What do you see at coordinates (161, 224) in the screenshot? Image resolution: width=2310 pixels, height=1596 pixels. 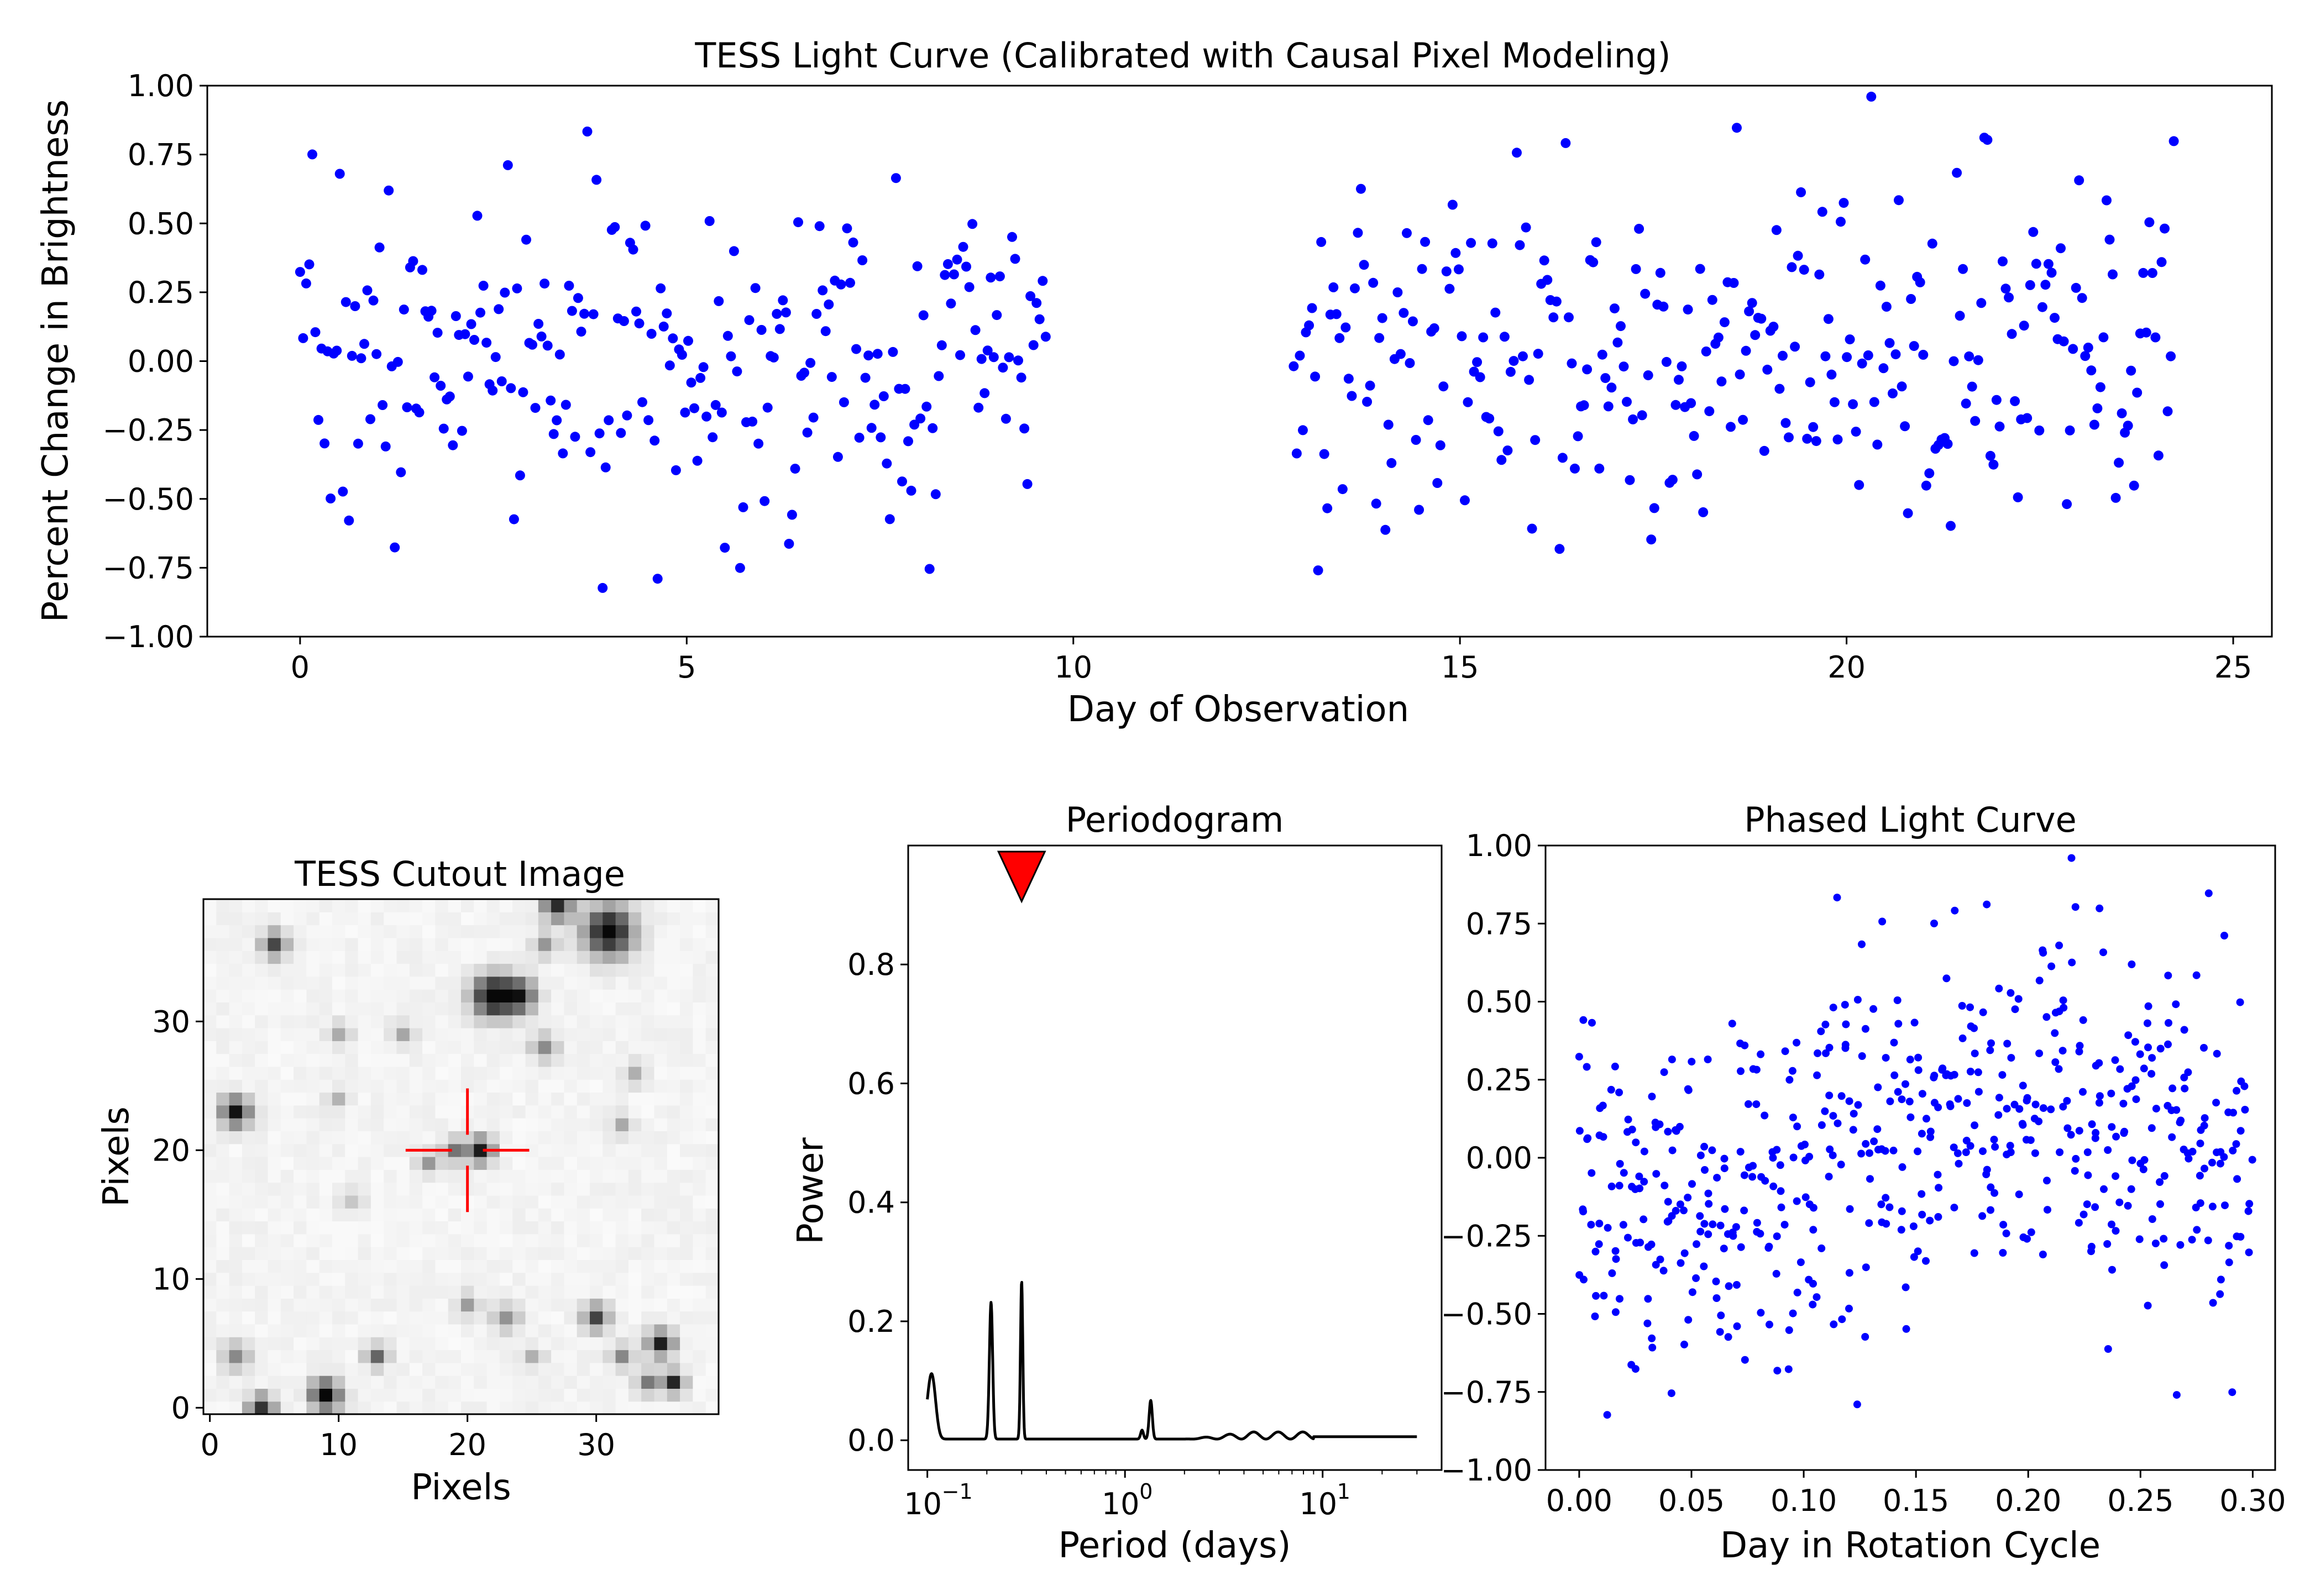 I see `light-curve-y-tick-label: 0.50` at bounding box center [161, 224].